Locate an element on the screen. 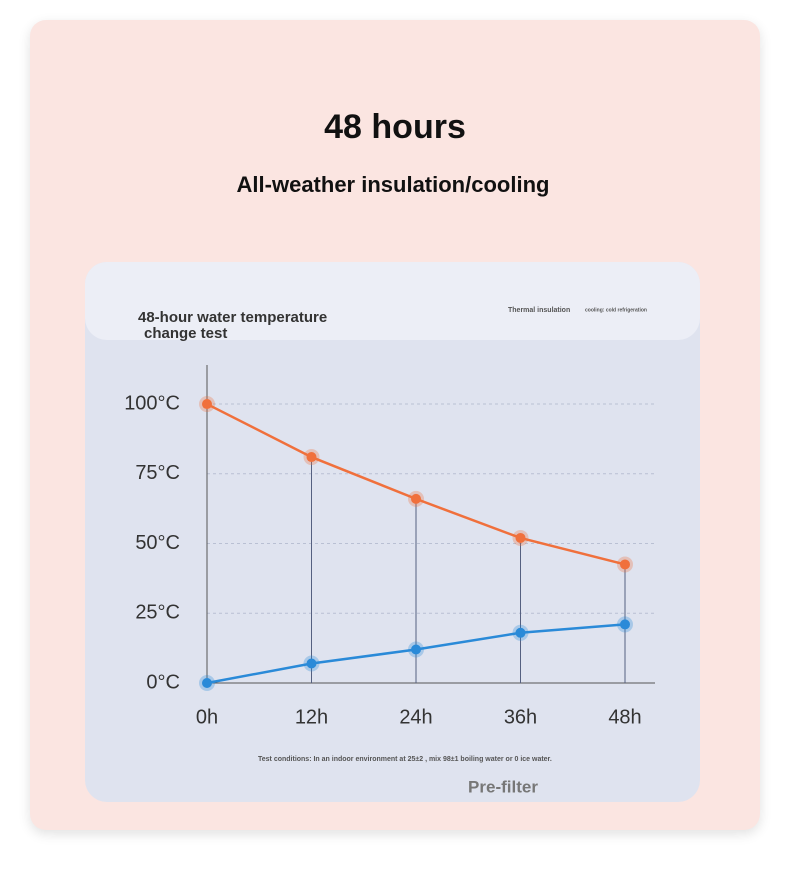 This screenshot has width=790, height=894. x-tick-label: 0h is located at coordinates (207, 717).